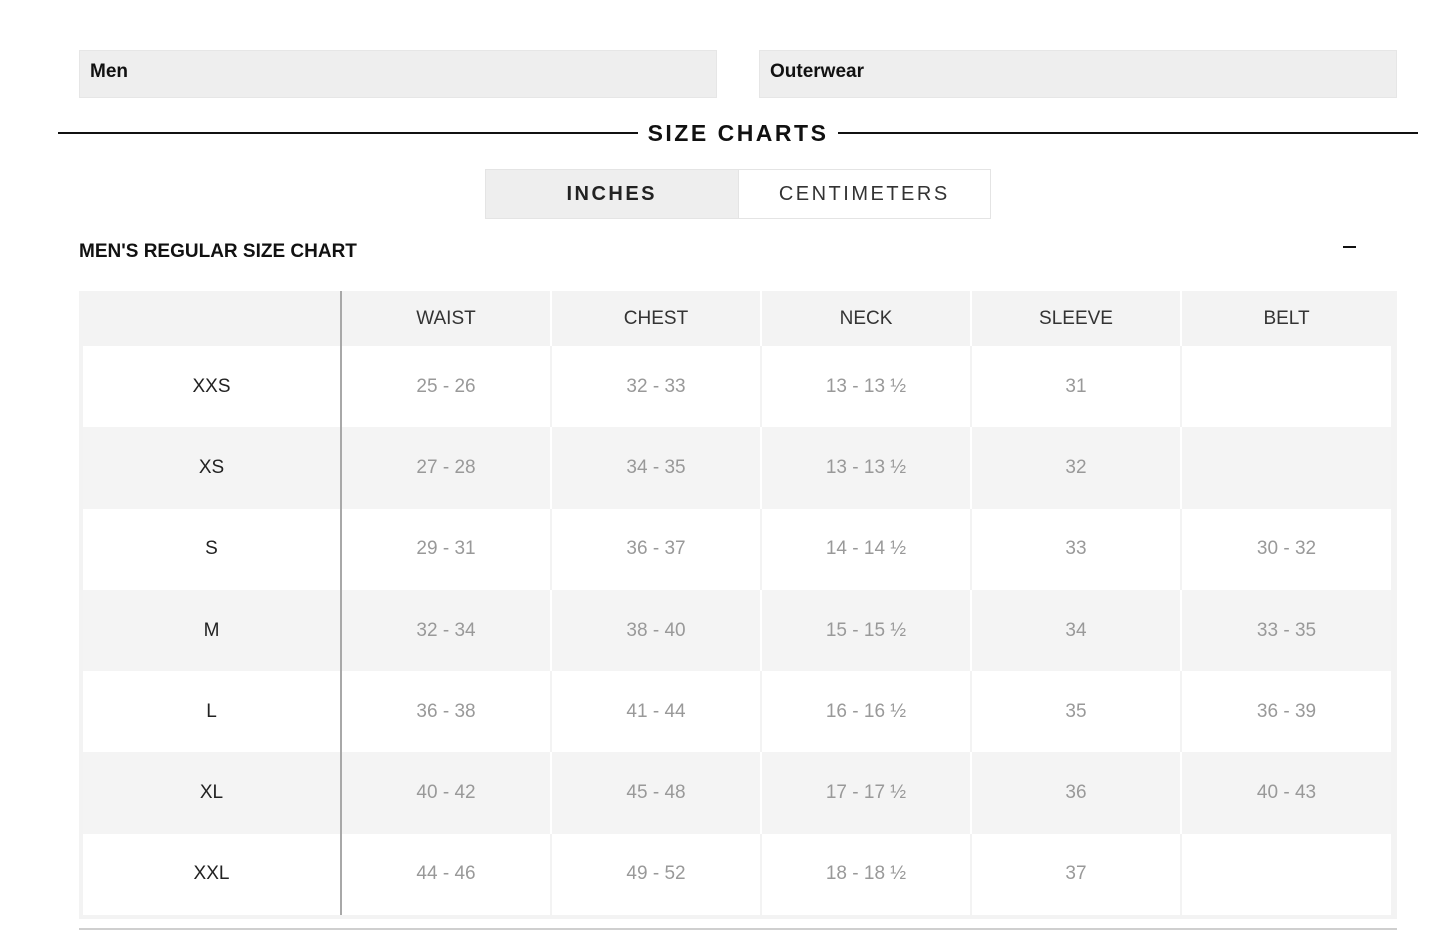  Describe the element at coordinates (863, 194) in the screenshot. I see `centimeters-button: CENTIMETERS` at that location.